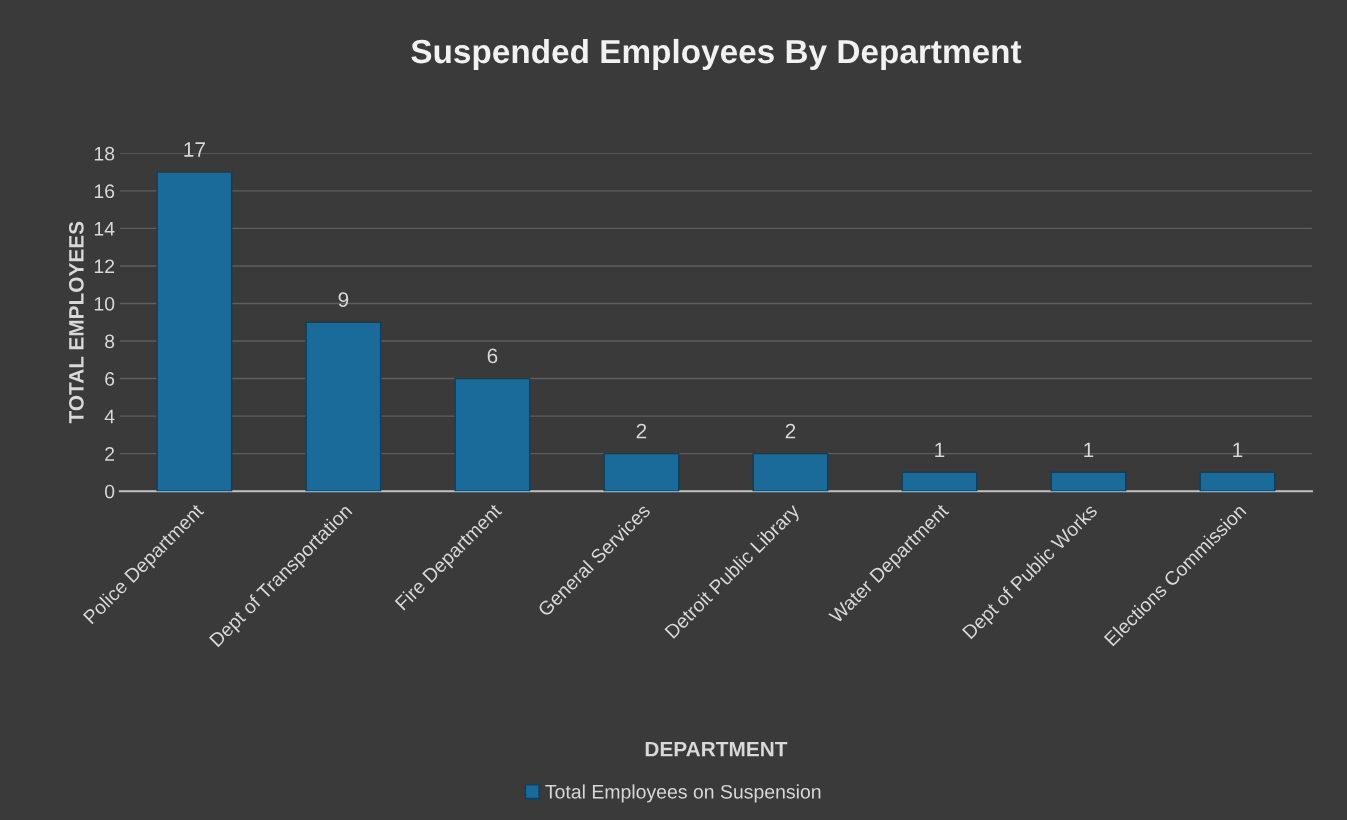 This screenshot has width=1347, height=820. Describe the element at coordinates (716, 749) in the screenshot. I see `x-axis-title: DEPARTMENT` at that location.